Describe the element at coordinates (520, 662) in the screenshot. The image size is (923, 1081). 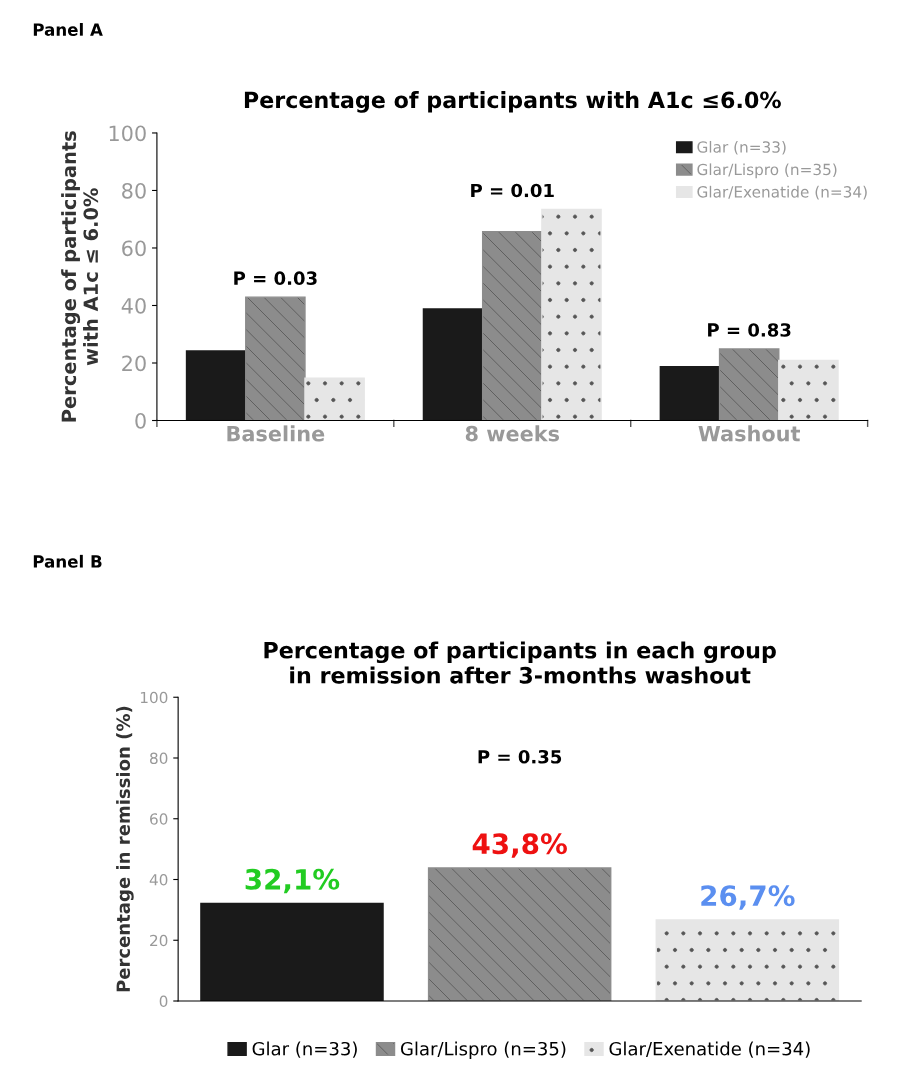
I see `chart-title: Percentage of participants in each group in remission after 3-months washout` at that location.